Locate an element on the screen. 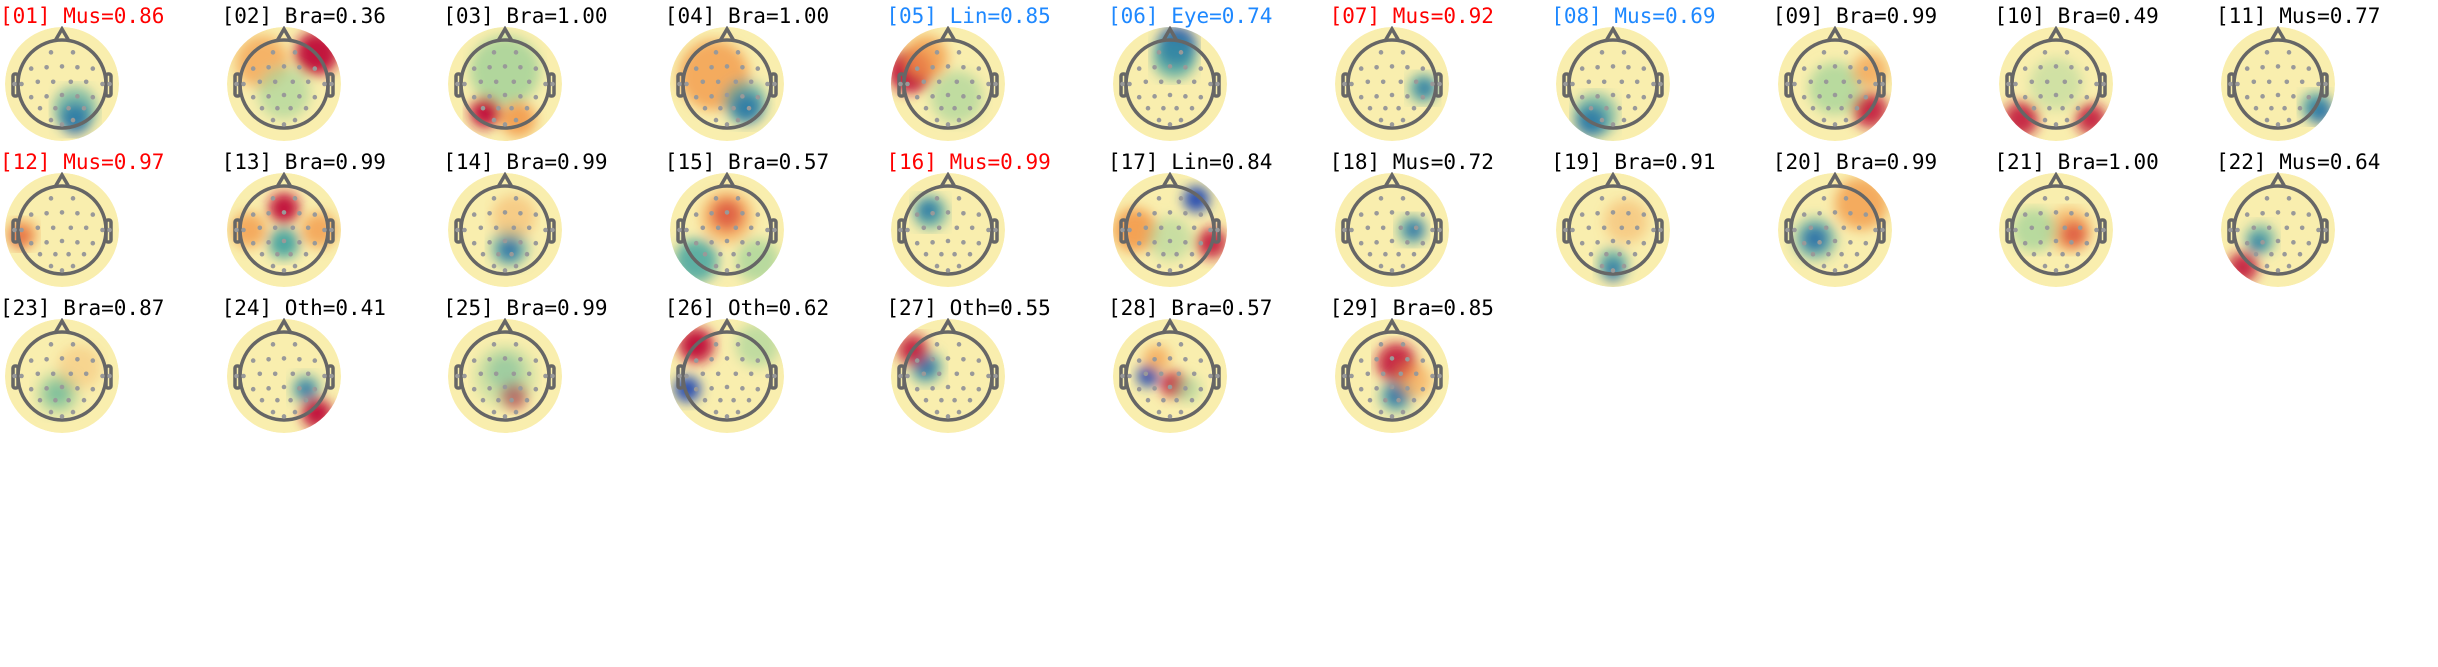 The width and height of the screenshot is (2438, 667). component-19: [19] Bra=0.91 is located at coordinates (1662, 223).